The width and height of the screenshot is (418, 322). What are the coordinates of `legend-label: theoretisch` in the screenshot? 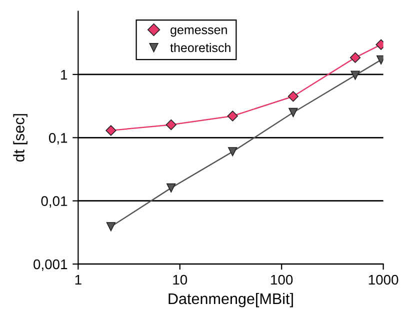 It's located at (200, 47).